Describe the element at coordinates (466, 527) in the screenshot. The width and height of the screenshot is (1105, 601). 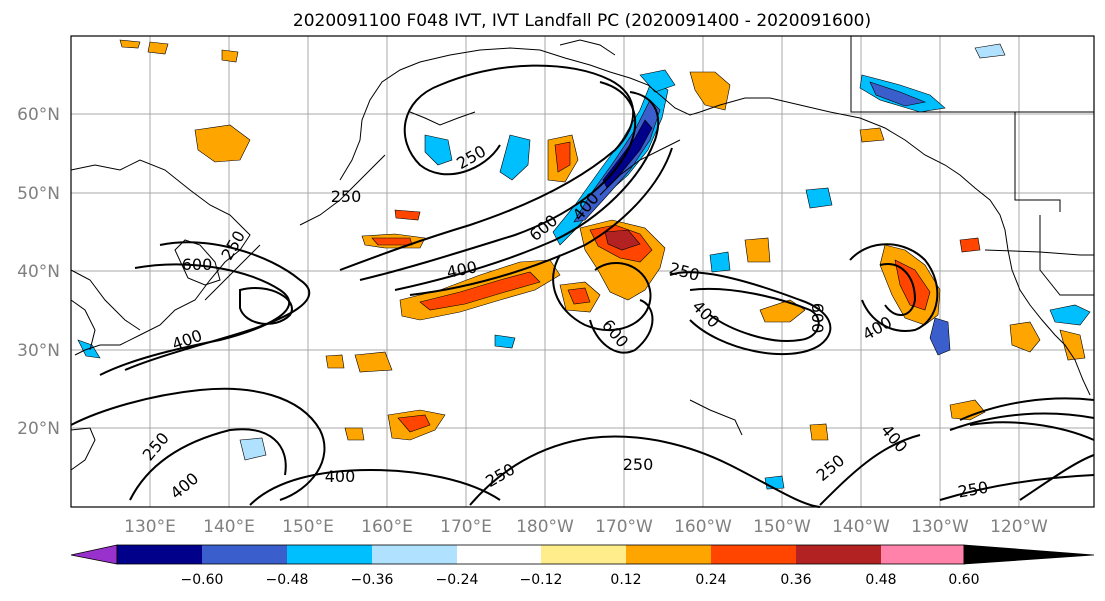
I see `lon-label: 170°E` at that location.